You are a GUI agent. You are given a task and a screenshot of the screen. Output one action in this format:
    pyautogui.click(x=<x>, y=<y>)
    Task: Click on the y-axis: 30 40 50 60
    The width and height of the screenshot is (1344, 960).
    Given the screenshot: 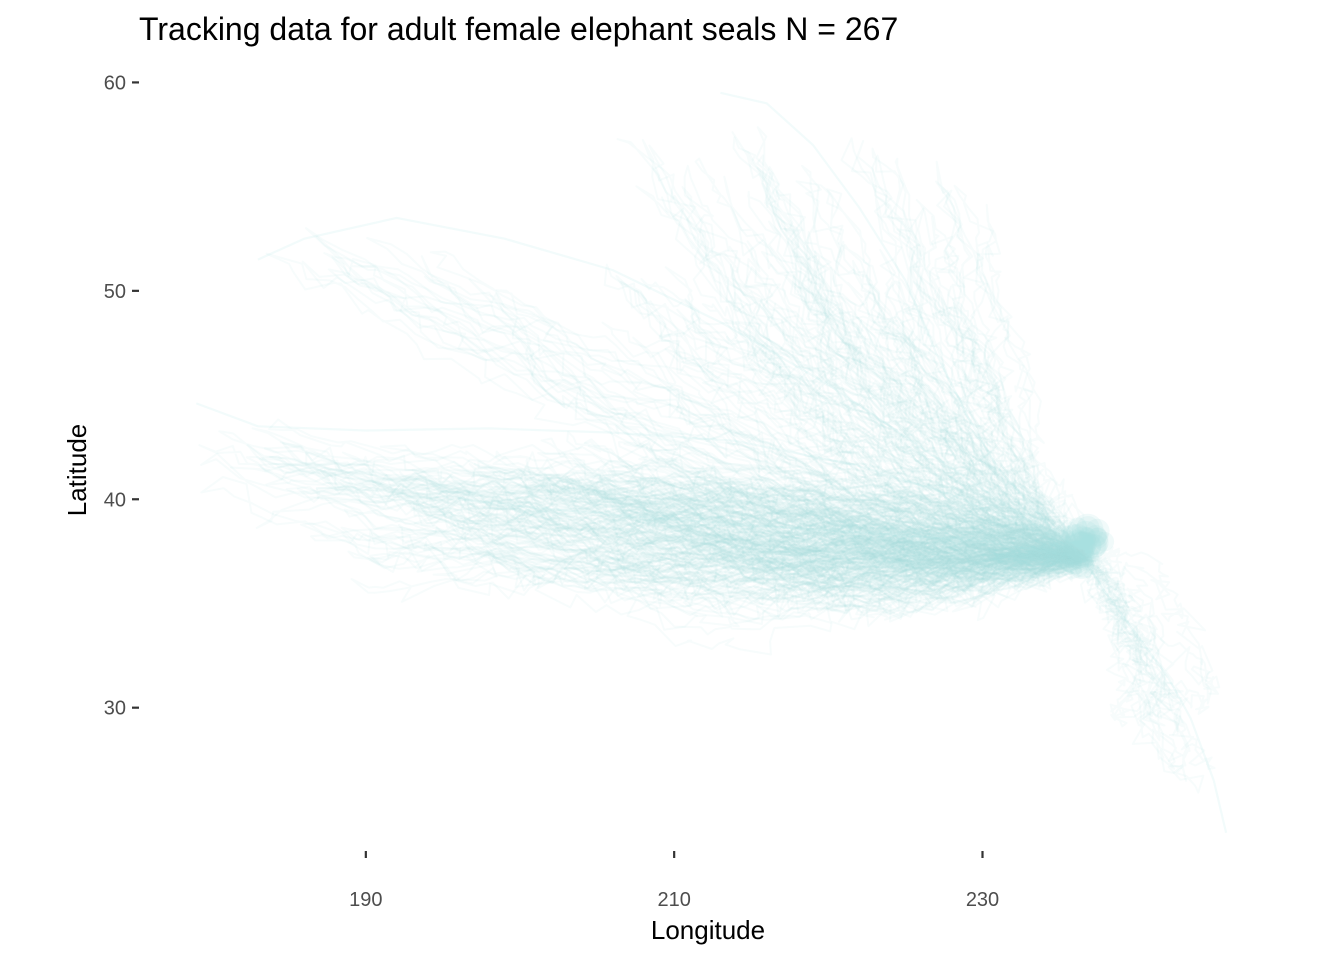 What is the action you would take?
    pyautogui.click(x=121, y=396)
    